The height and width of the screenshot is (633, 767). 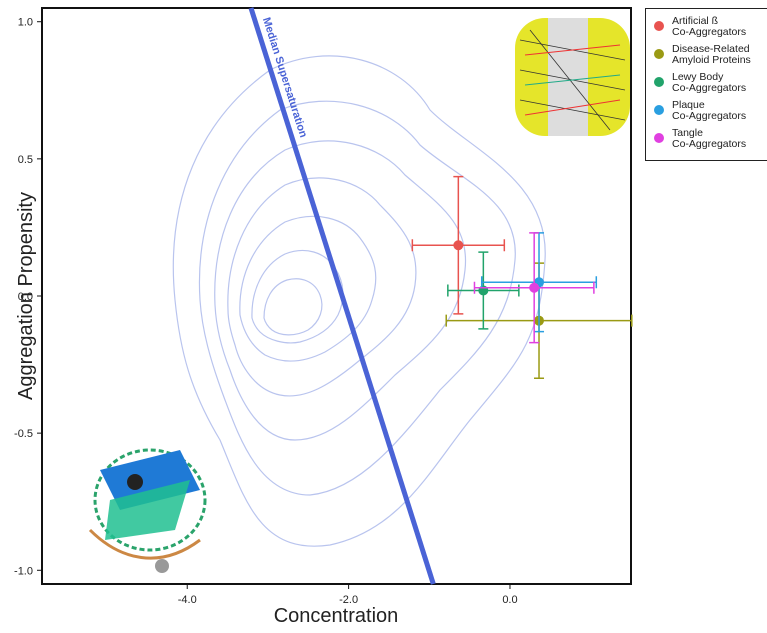 I want to click on legend-label: Lewy Body Co-Aggregators, so click(x=709, y=82).